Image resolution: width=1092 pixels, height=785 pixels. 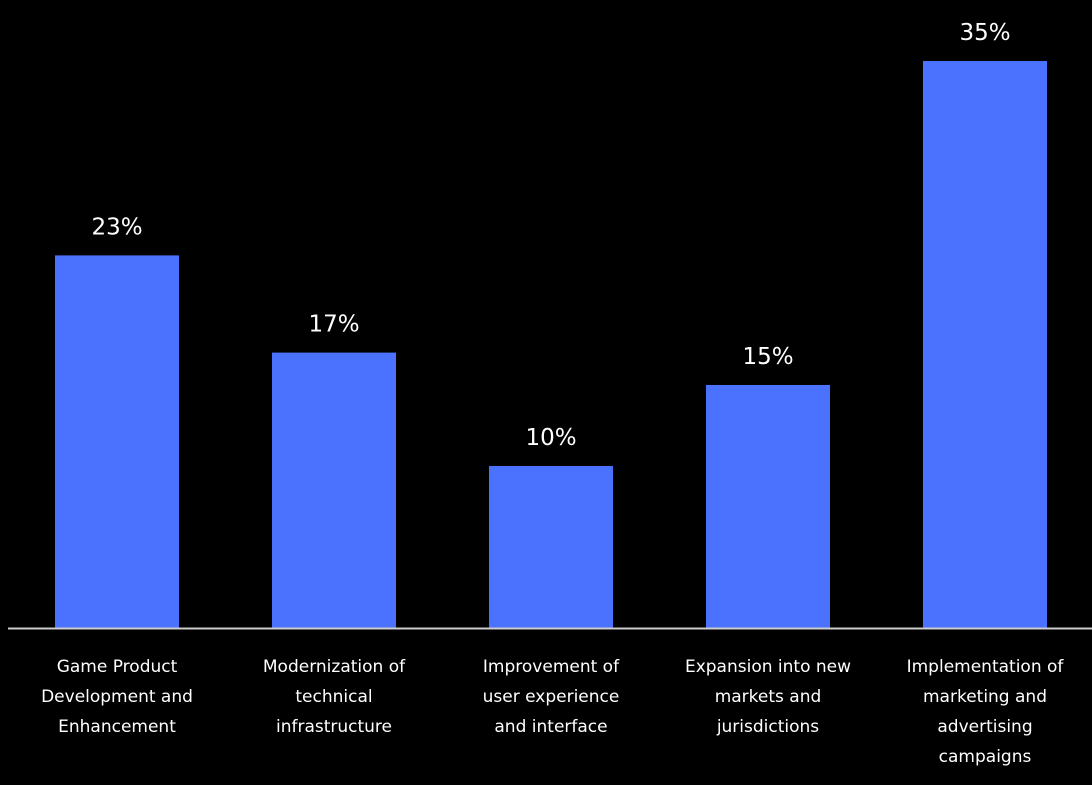 I want to click on category-label-line: Development and, so click(x=117, y=697).